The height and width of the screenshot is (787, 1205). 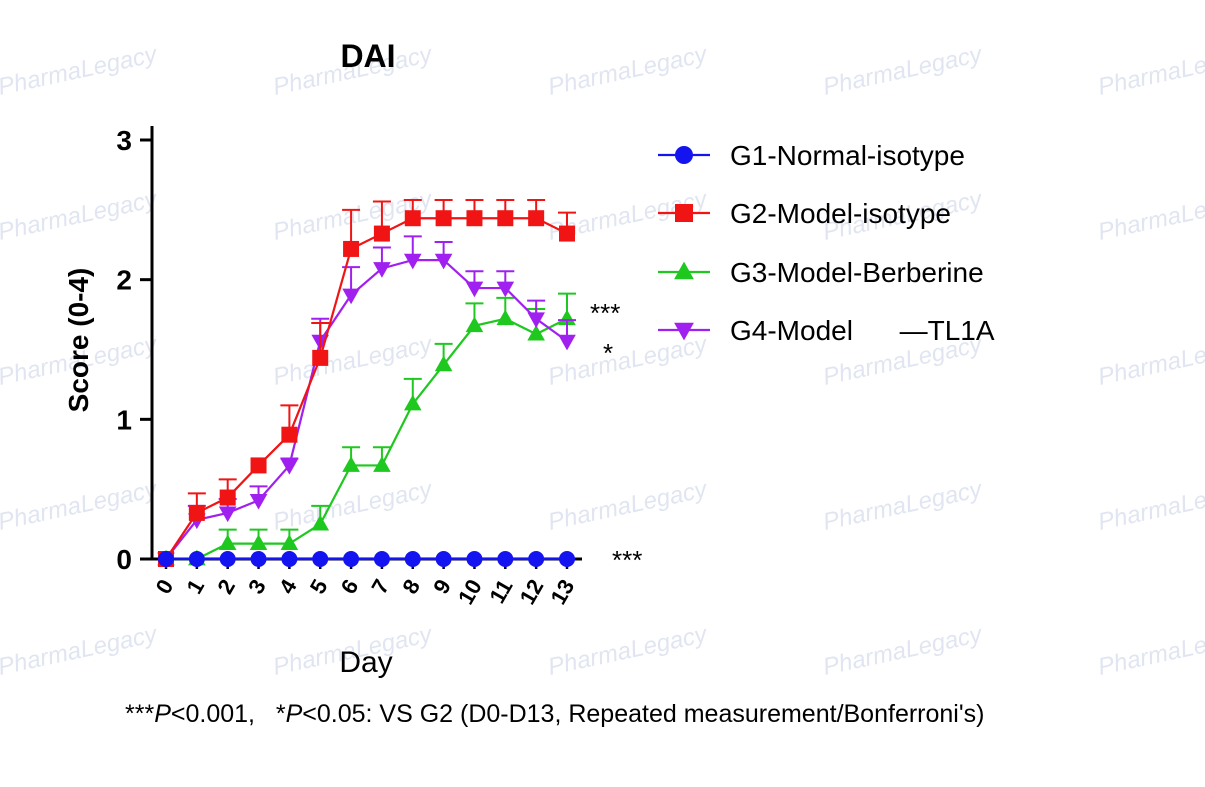 What do you see at coordinates (366, 429) in the screenshot?
I see `series-g3` at bounding box center [366, 429].